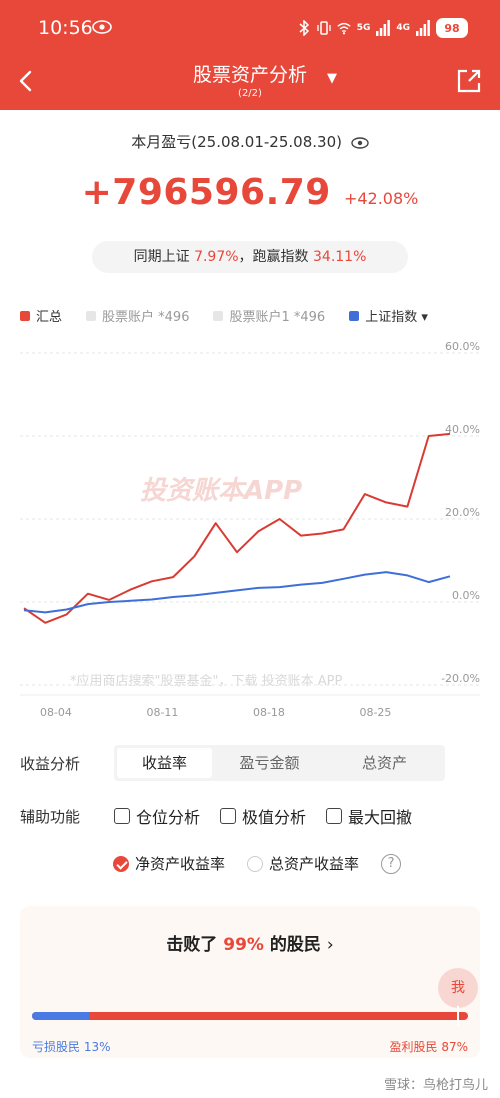 Image resolution: width=500 pixels, height=1098 pixels. I want to click on radio-label: 净资产收益率, so click(180, 864).